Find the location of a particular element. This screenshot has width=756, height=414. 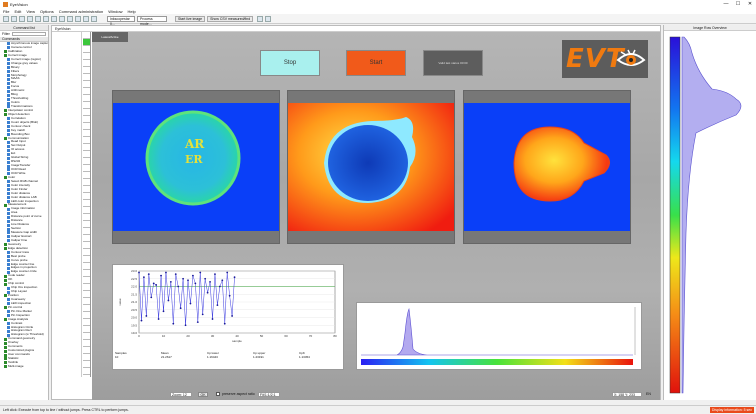

tree-item: Measure Gap width is located at coordinates (24, 233).